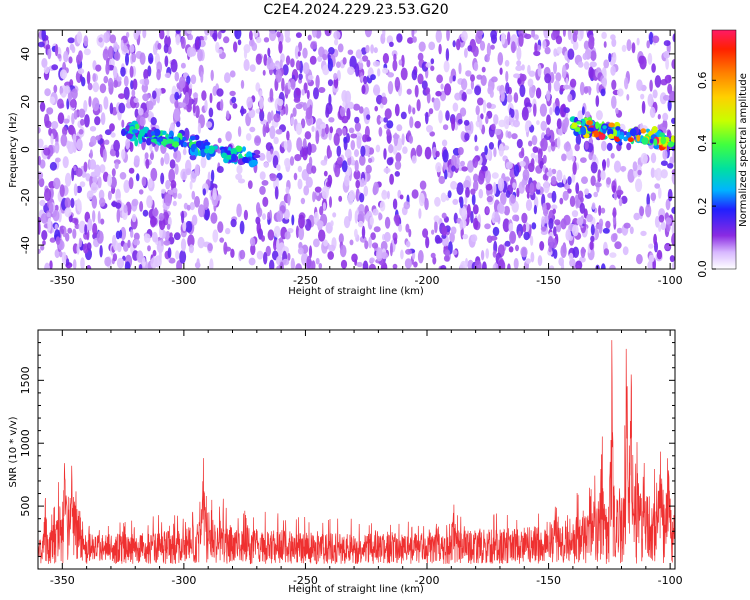  I want to click on y-tick-label: 500, so click(25, 506).